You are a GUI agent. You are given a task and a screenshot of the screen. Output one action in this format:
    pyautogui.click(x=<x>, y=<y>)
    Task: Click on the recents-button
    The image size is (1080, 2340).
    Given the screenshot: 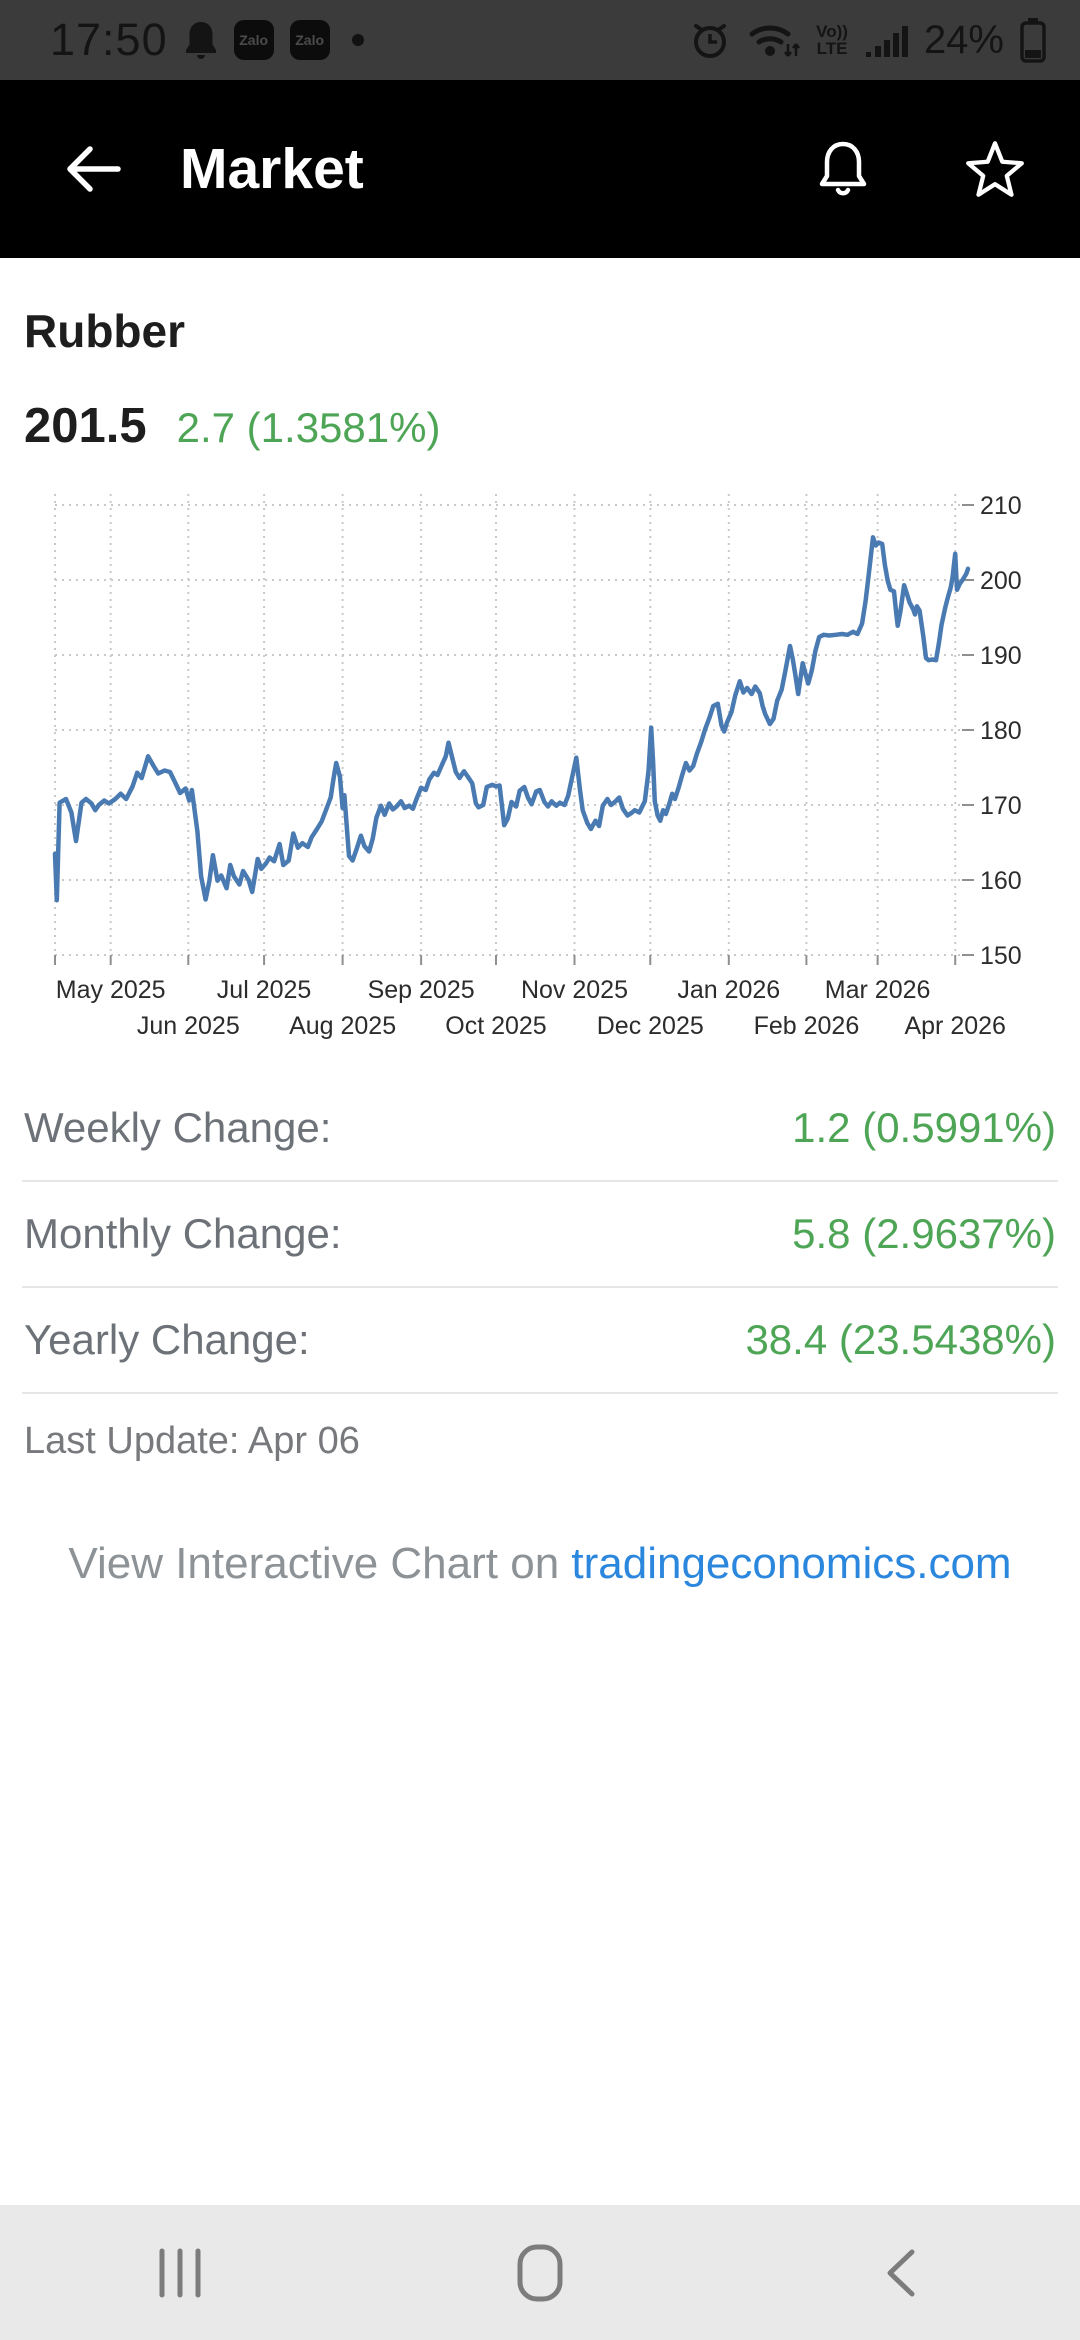 What is the action you would take?
    pyautogui.click(x=180, y=2273)
    